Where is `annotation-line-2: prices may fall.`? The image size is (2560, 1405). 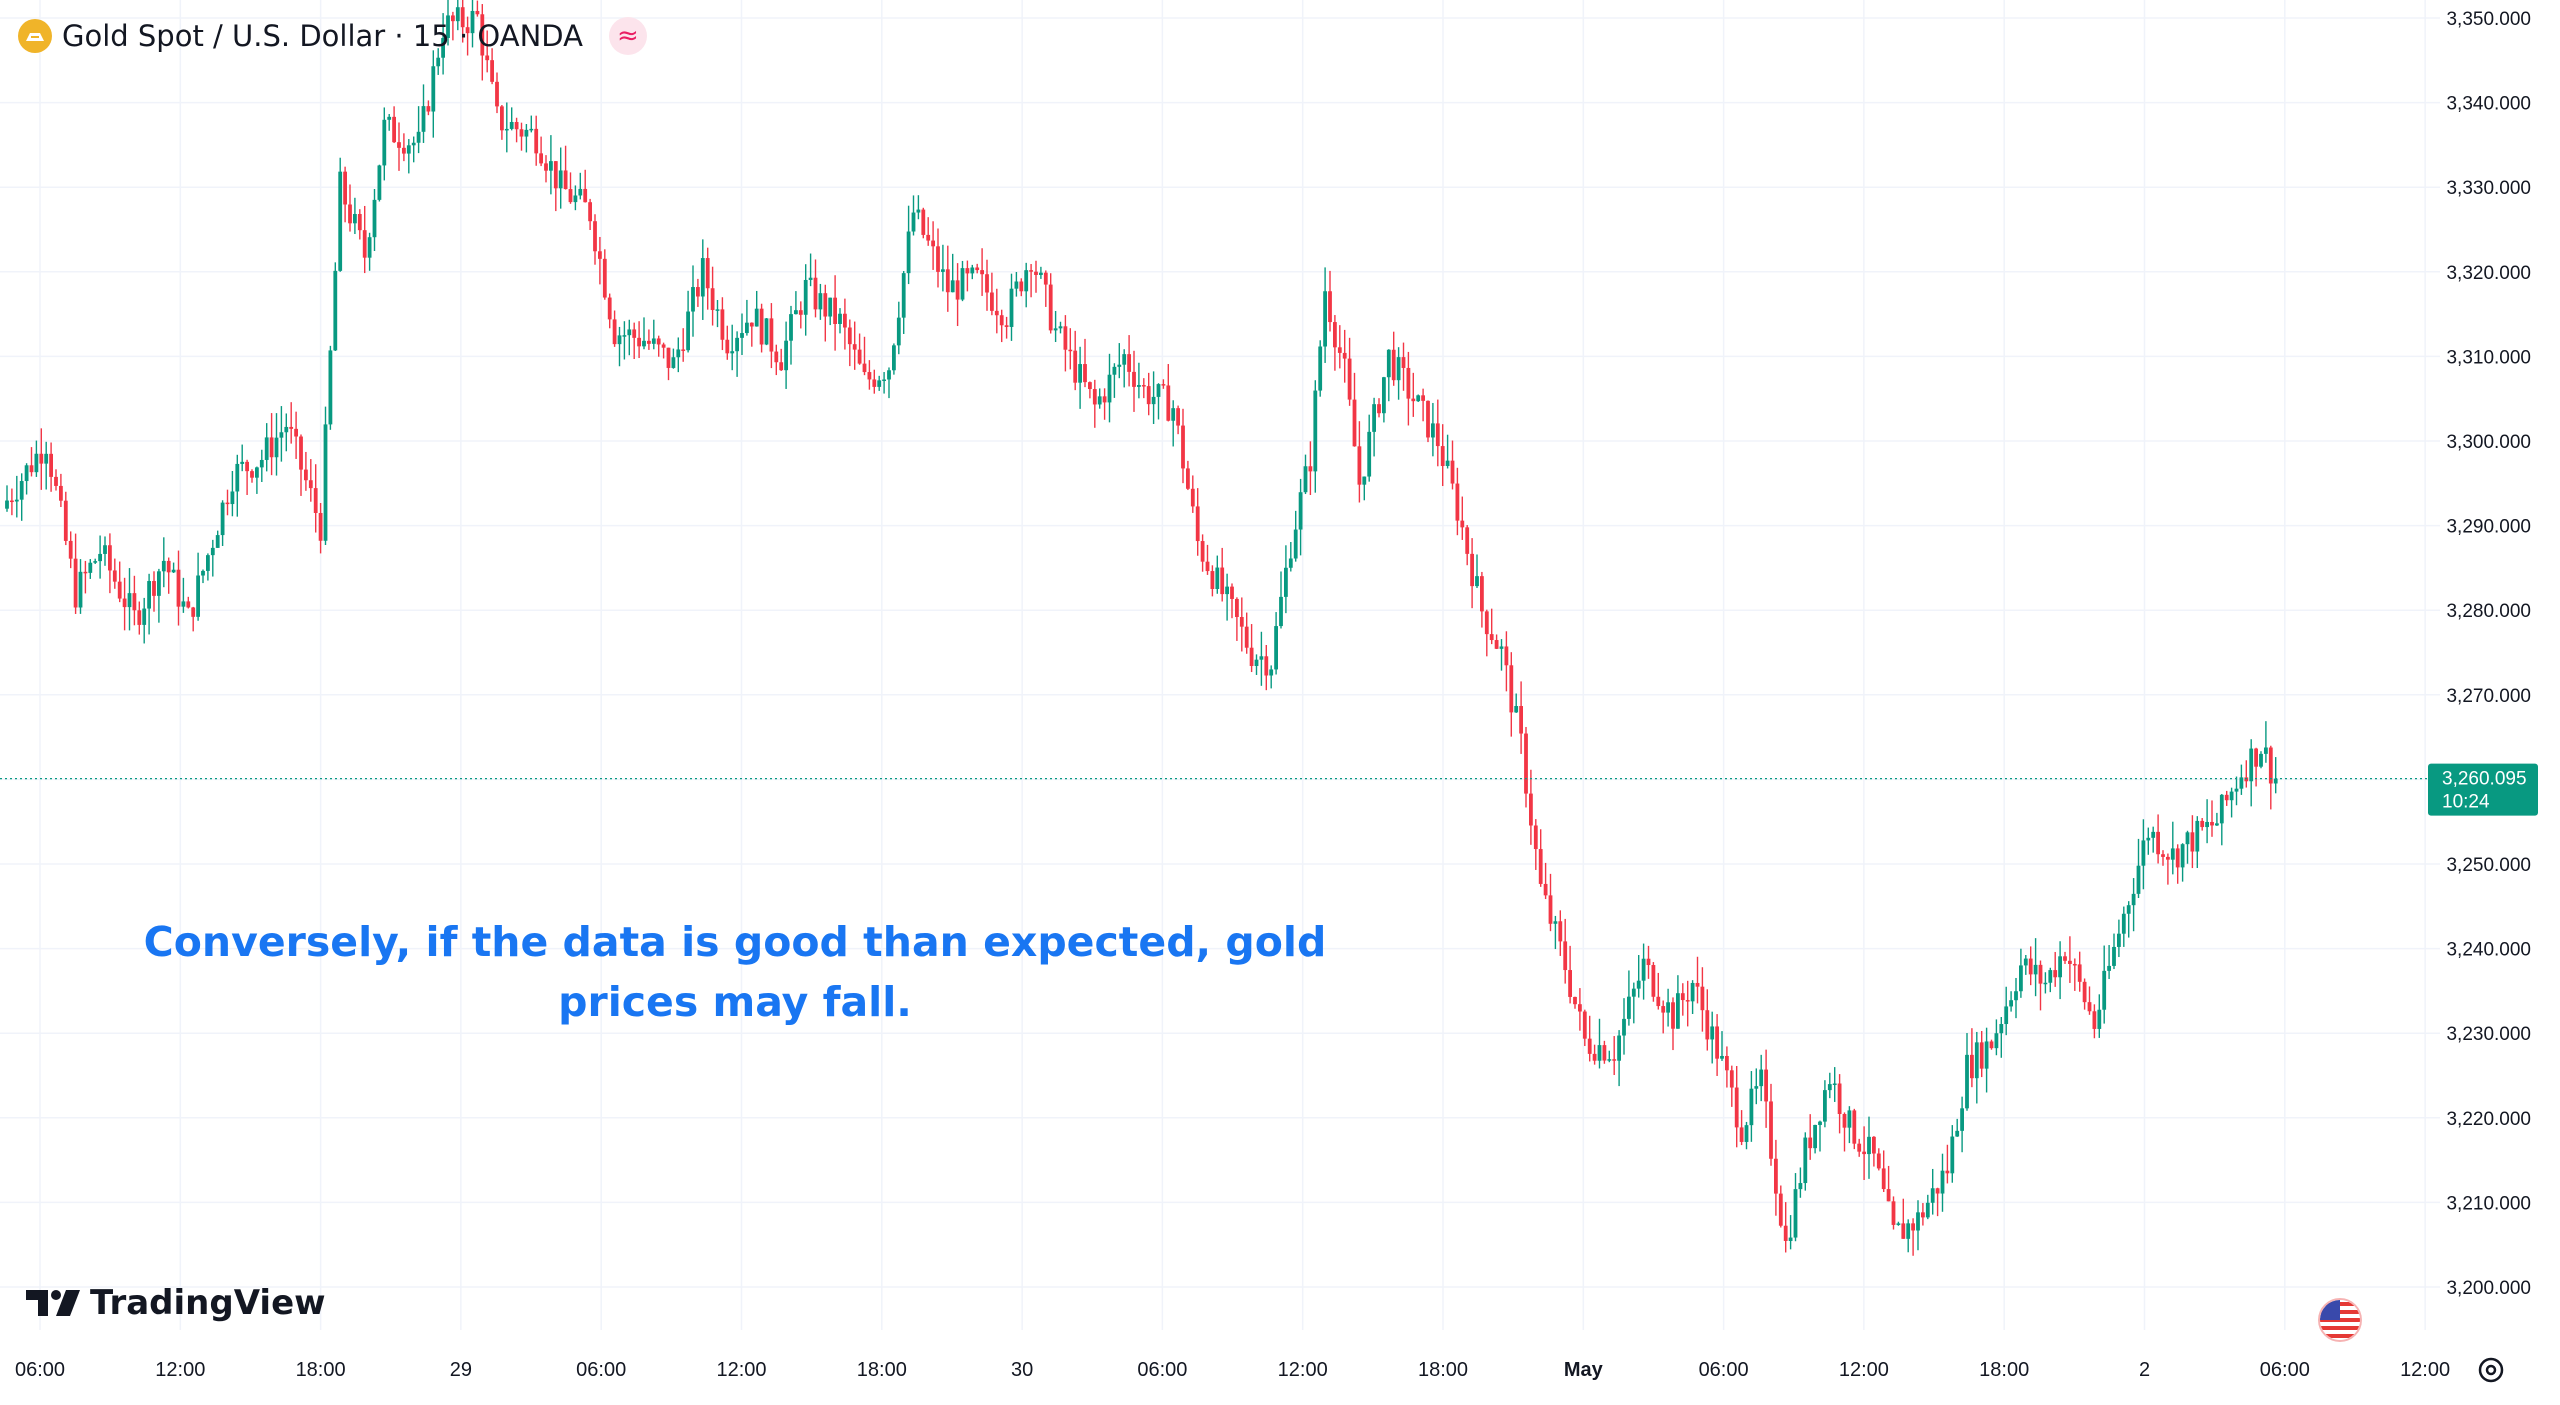 annotation-line-2: prices may fall. is located at coordinates (735, 1002).